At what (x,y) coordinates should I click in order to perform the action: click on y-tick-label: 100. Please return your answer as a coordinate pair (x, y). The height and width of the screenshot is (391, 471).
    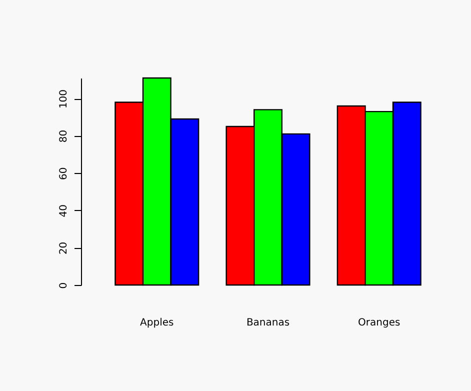
    Looking at the image, I should click on (64, 99).